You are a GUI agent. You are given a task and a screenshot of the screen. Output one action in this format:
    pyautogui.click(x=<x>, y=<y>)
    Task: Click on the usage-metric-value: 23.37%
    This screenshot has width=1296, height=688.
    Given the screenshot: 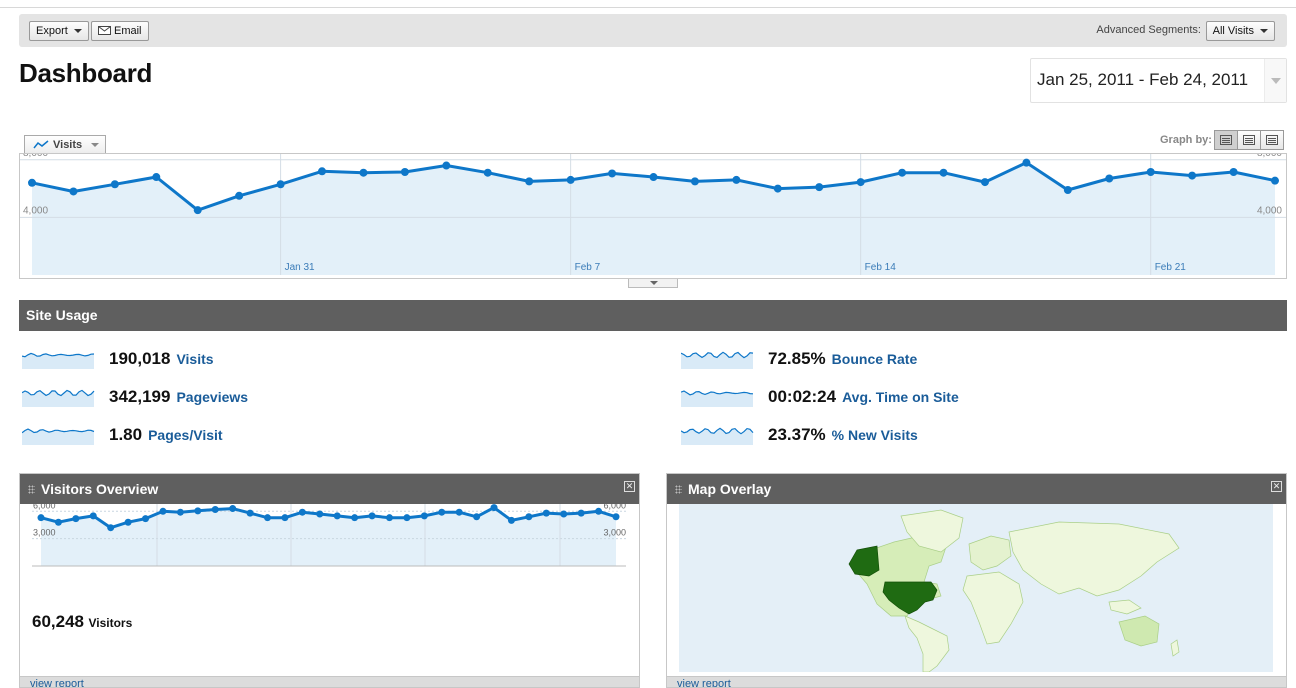 What is the action you would take?
    pyautogui.click(x=797, y=434)
    